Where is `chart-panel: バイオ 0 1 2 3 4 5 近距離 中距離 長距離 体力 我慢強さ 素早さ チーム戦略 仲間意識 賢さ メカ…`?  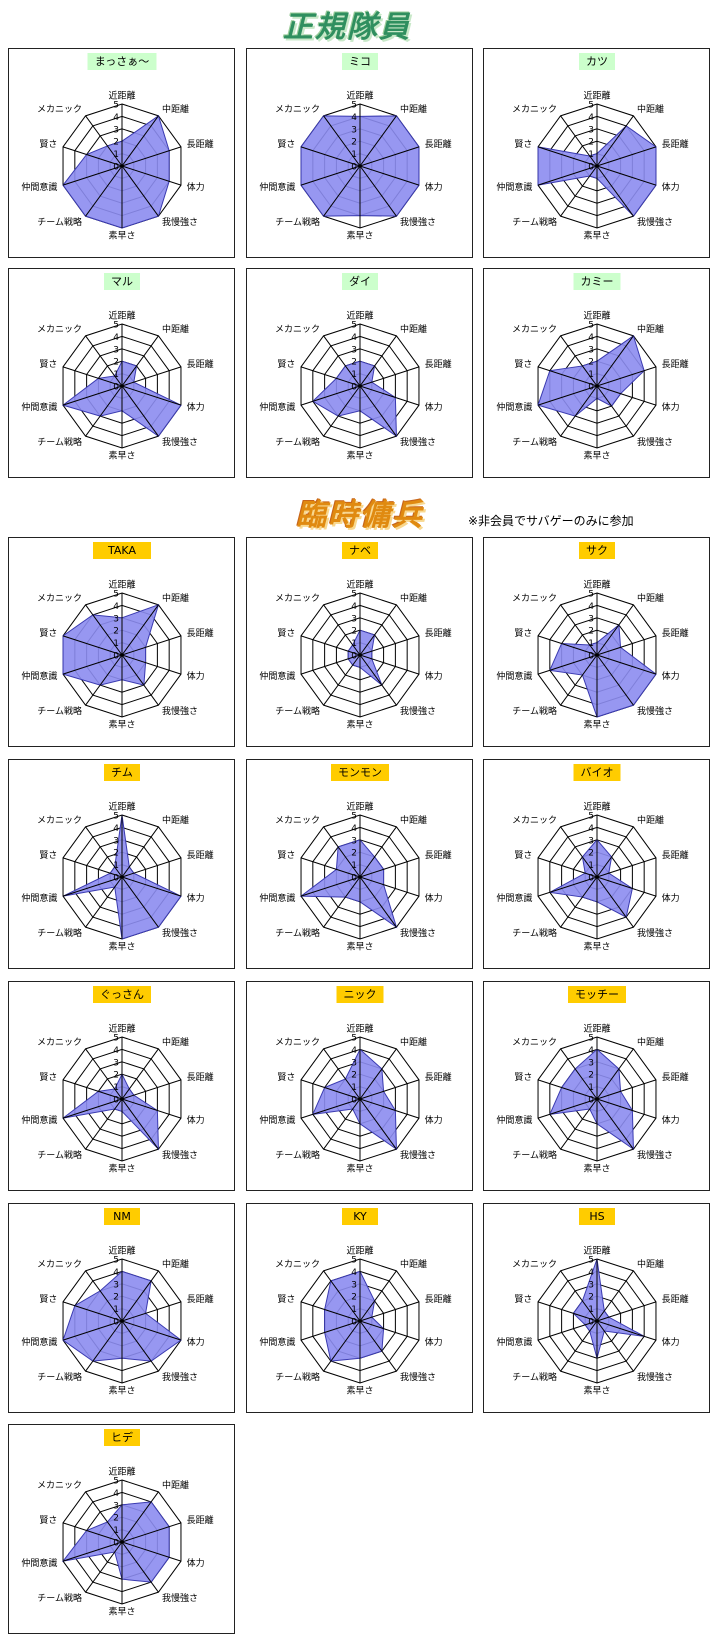
chart-panel: バイオ 0 1 2 3 4 5 近距離 中距離 長距離 体力 我慢強さ 素早さ チーム戦略 仲間意識 賢さ メカ… is located at coordinates (596, 864).